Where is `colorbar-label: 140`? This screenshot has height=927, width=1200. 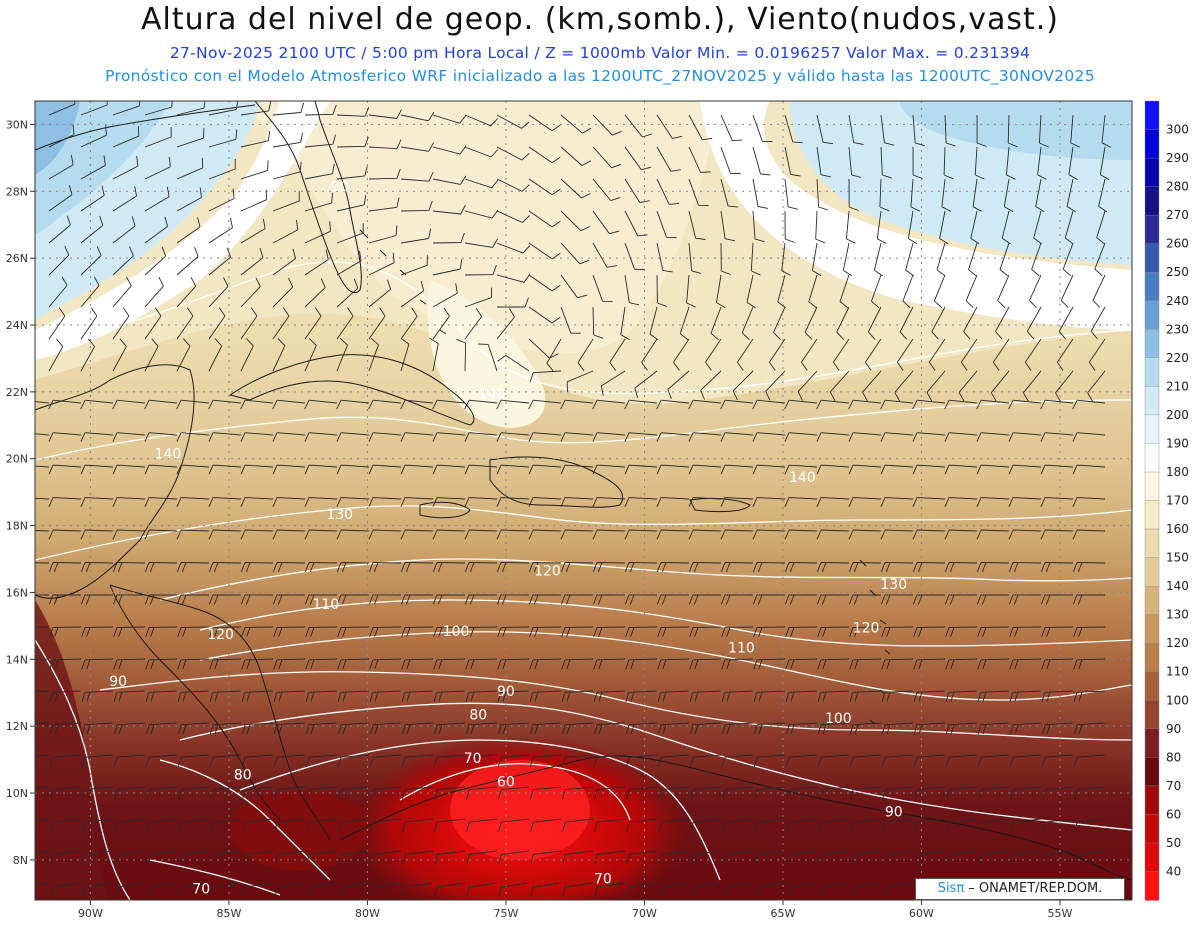 colorbar-label: 140 is located at coordinates (1177, 586).